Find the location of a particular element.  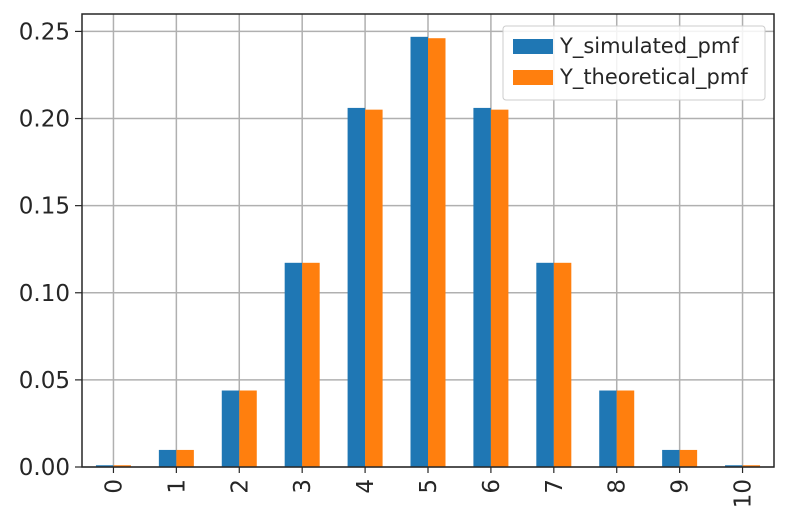

x-tick-label: 4 is located at coordinates (366, 486).